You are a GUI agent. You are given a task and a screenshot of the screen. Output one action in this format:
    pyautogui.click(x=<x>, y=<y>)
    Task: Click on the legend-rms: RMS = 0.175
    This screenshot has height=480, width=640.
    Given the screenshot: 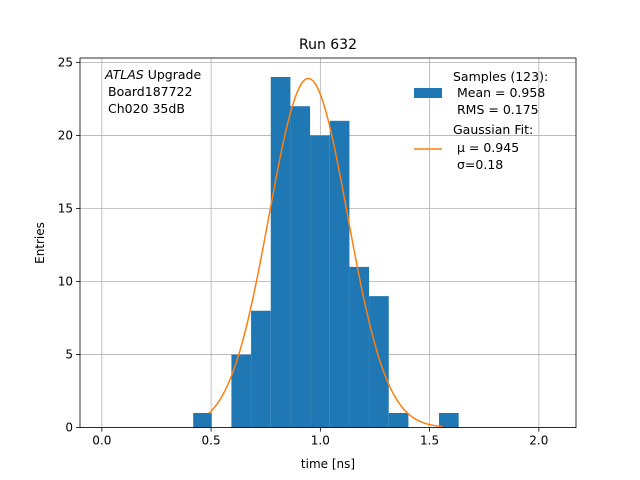 What is the action you would take?
    pyautogui.click(x=498, y=109)
    